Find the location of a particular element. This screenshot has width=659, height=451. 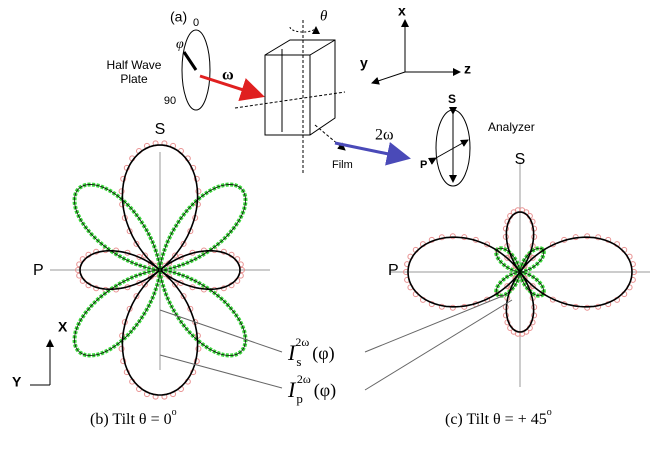

lab-y-label: Y is located at coordinates (17, 382).